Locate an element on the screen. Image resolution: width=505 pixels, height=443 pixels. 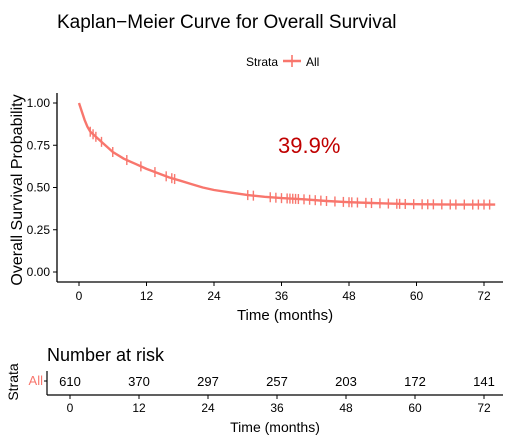
risk-count: 172 is located at coordinates (415, 381).